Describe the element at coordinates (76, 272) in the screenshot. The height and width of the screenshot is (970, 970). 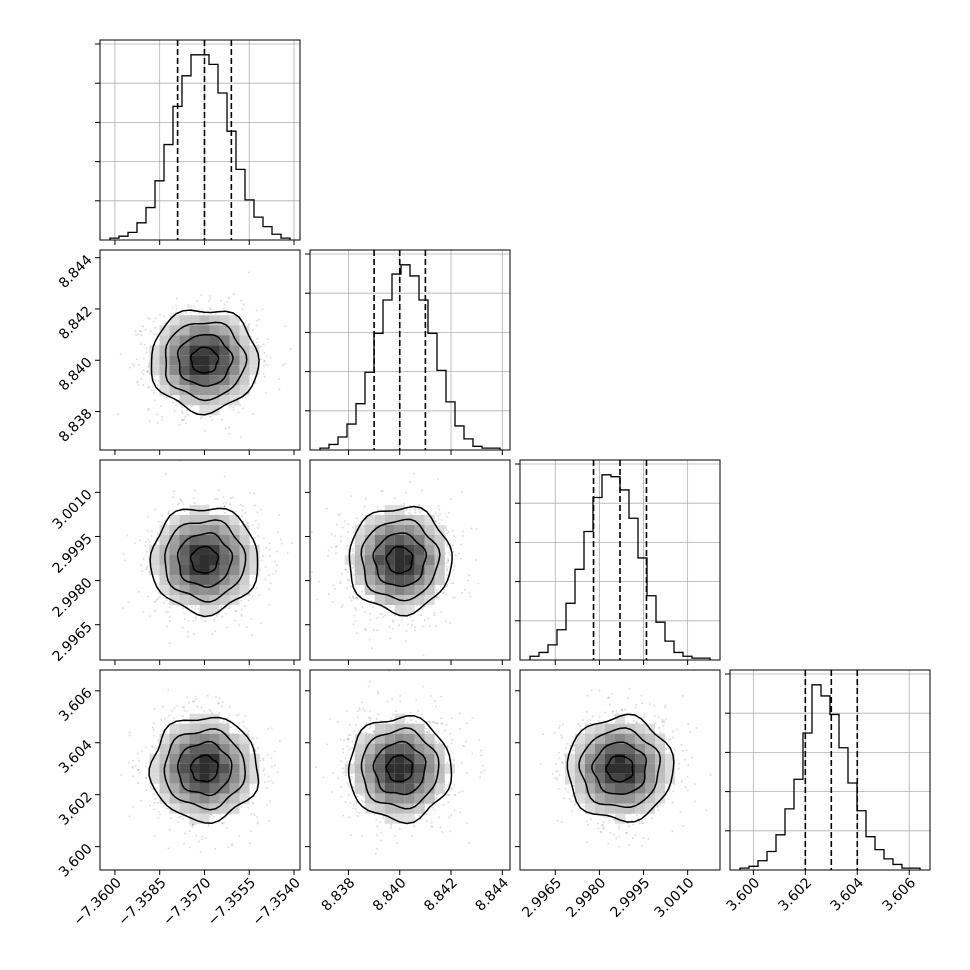
I see `y-tick-label: 8.844` at that location.